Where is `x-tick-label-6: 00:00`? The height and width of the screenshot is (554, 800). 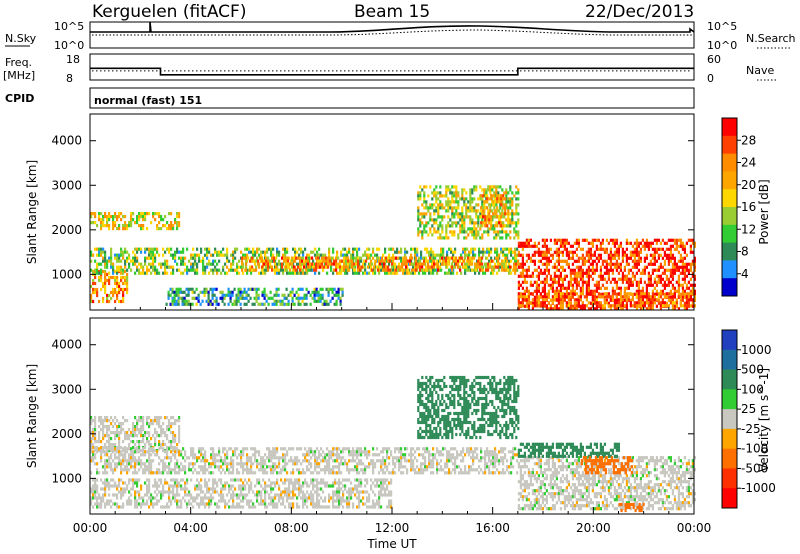 x-tick-label-6: 00:00 is located at coordinates (694, 528).